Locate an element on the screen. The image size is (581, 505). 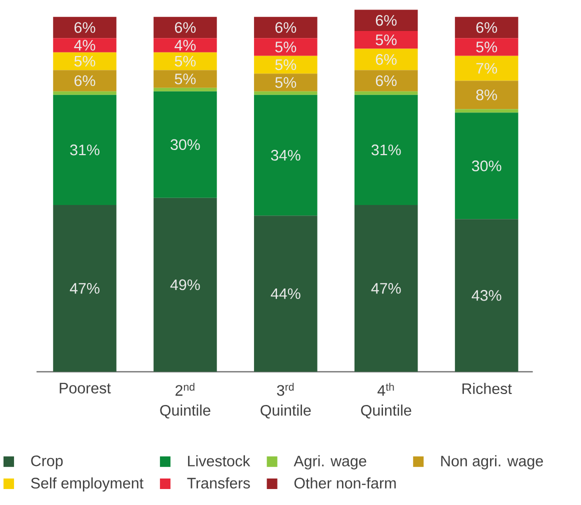
data-label: 49% is located at coordinates (185, 284).